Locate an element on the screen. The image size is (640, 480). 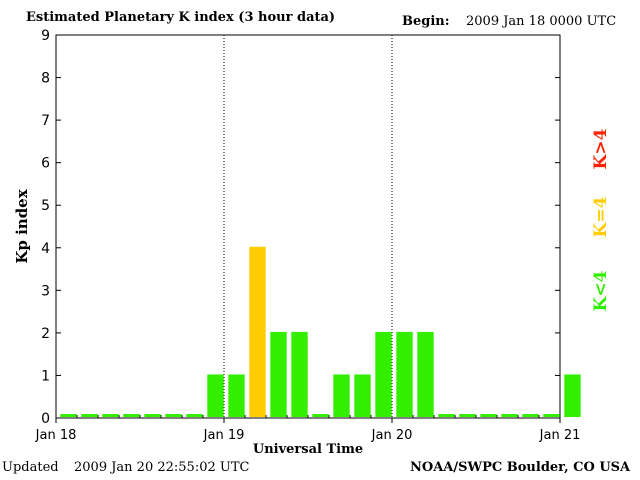
x-axis-label: Universal Time is located at coordinates (308, 449).